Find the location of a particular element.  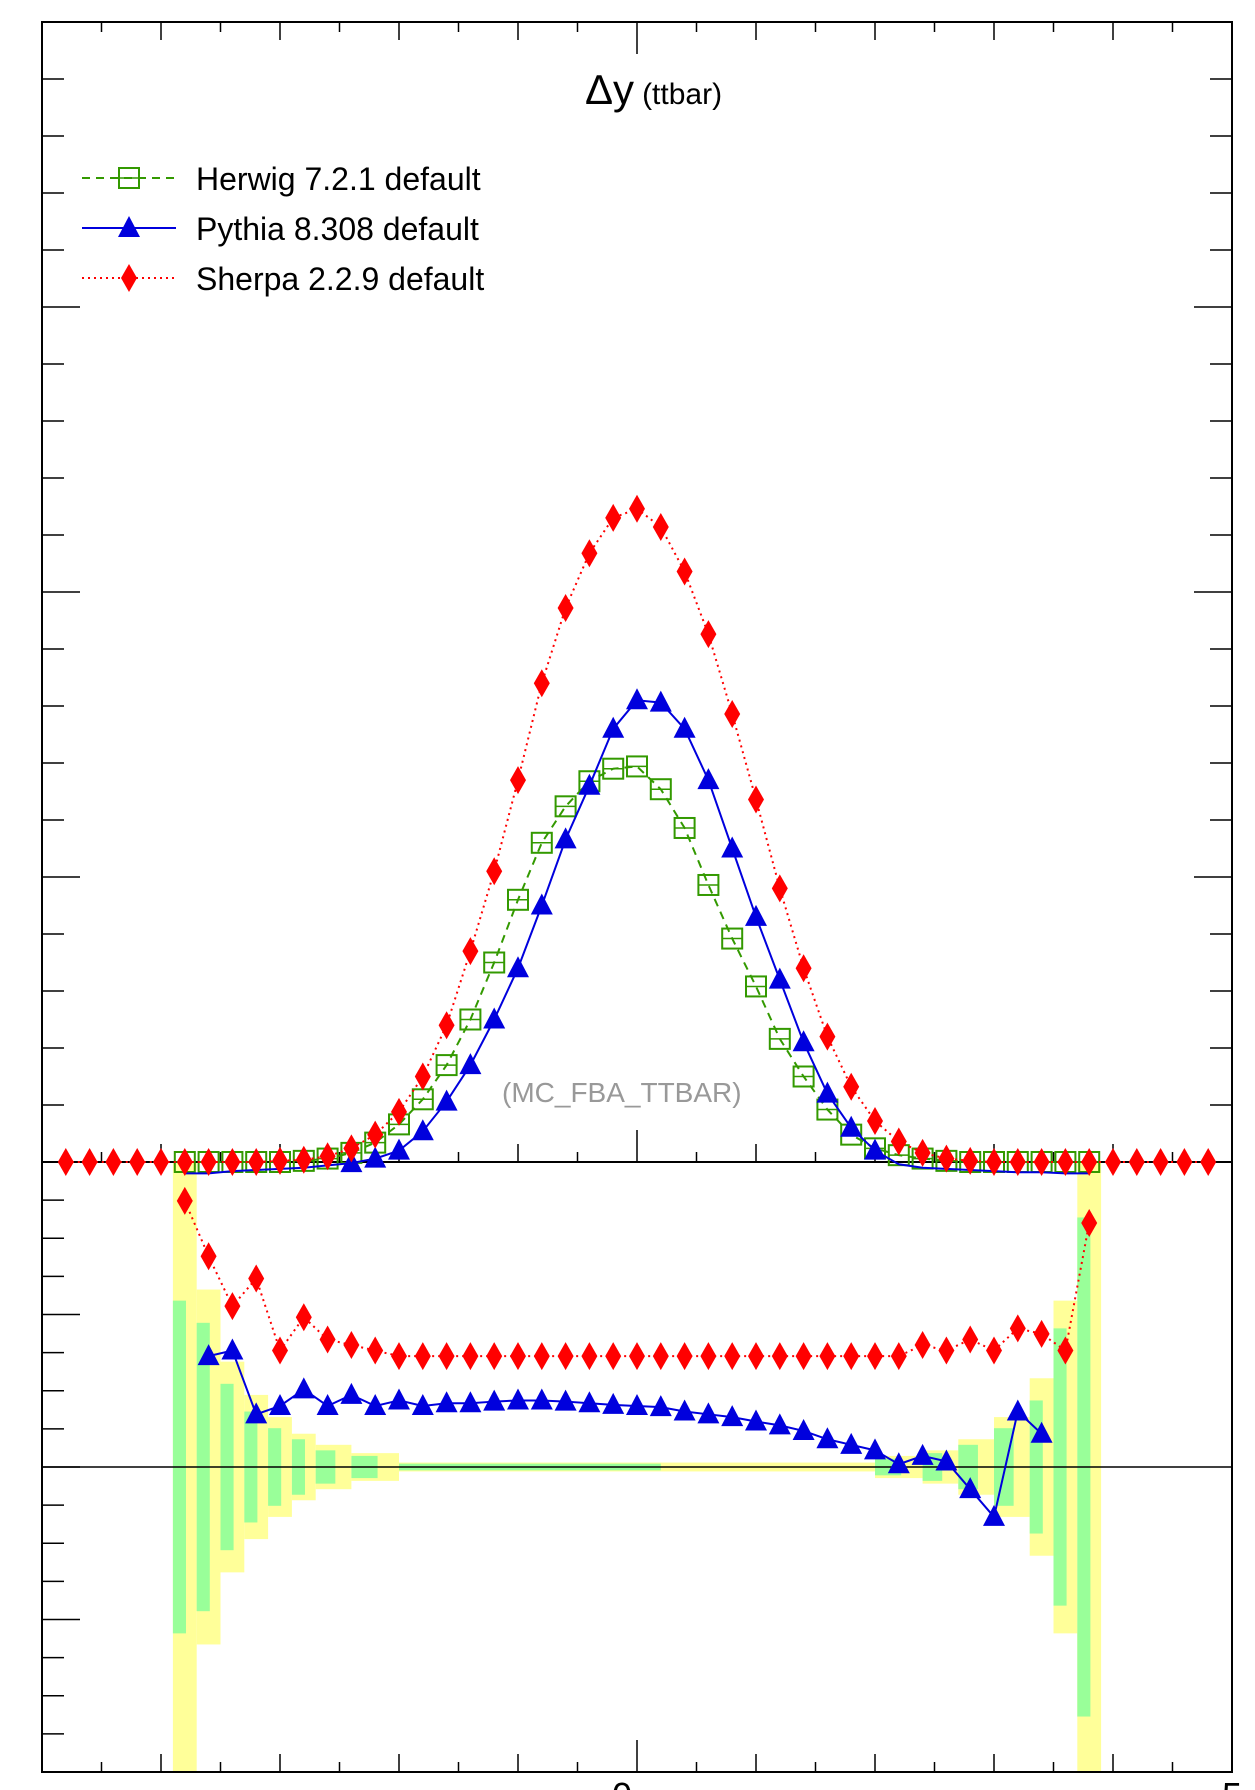

legend-sherpa-marker is located at coordinates (129, 278).